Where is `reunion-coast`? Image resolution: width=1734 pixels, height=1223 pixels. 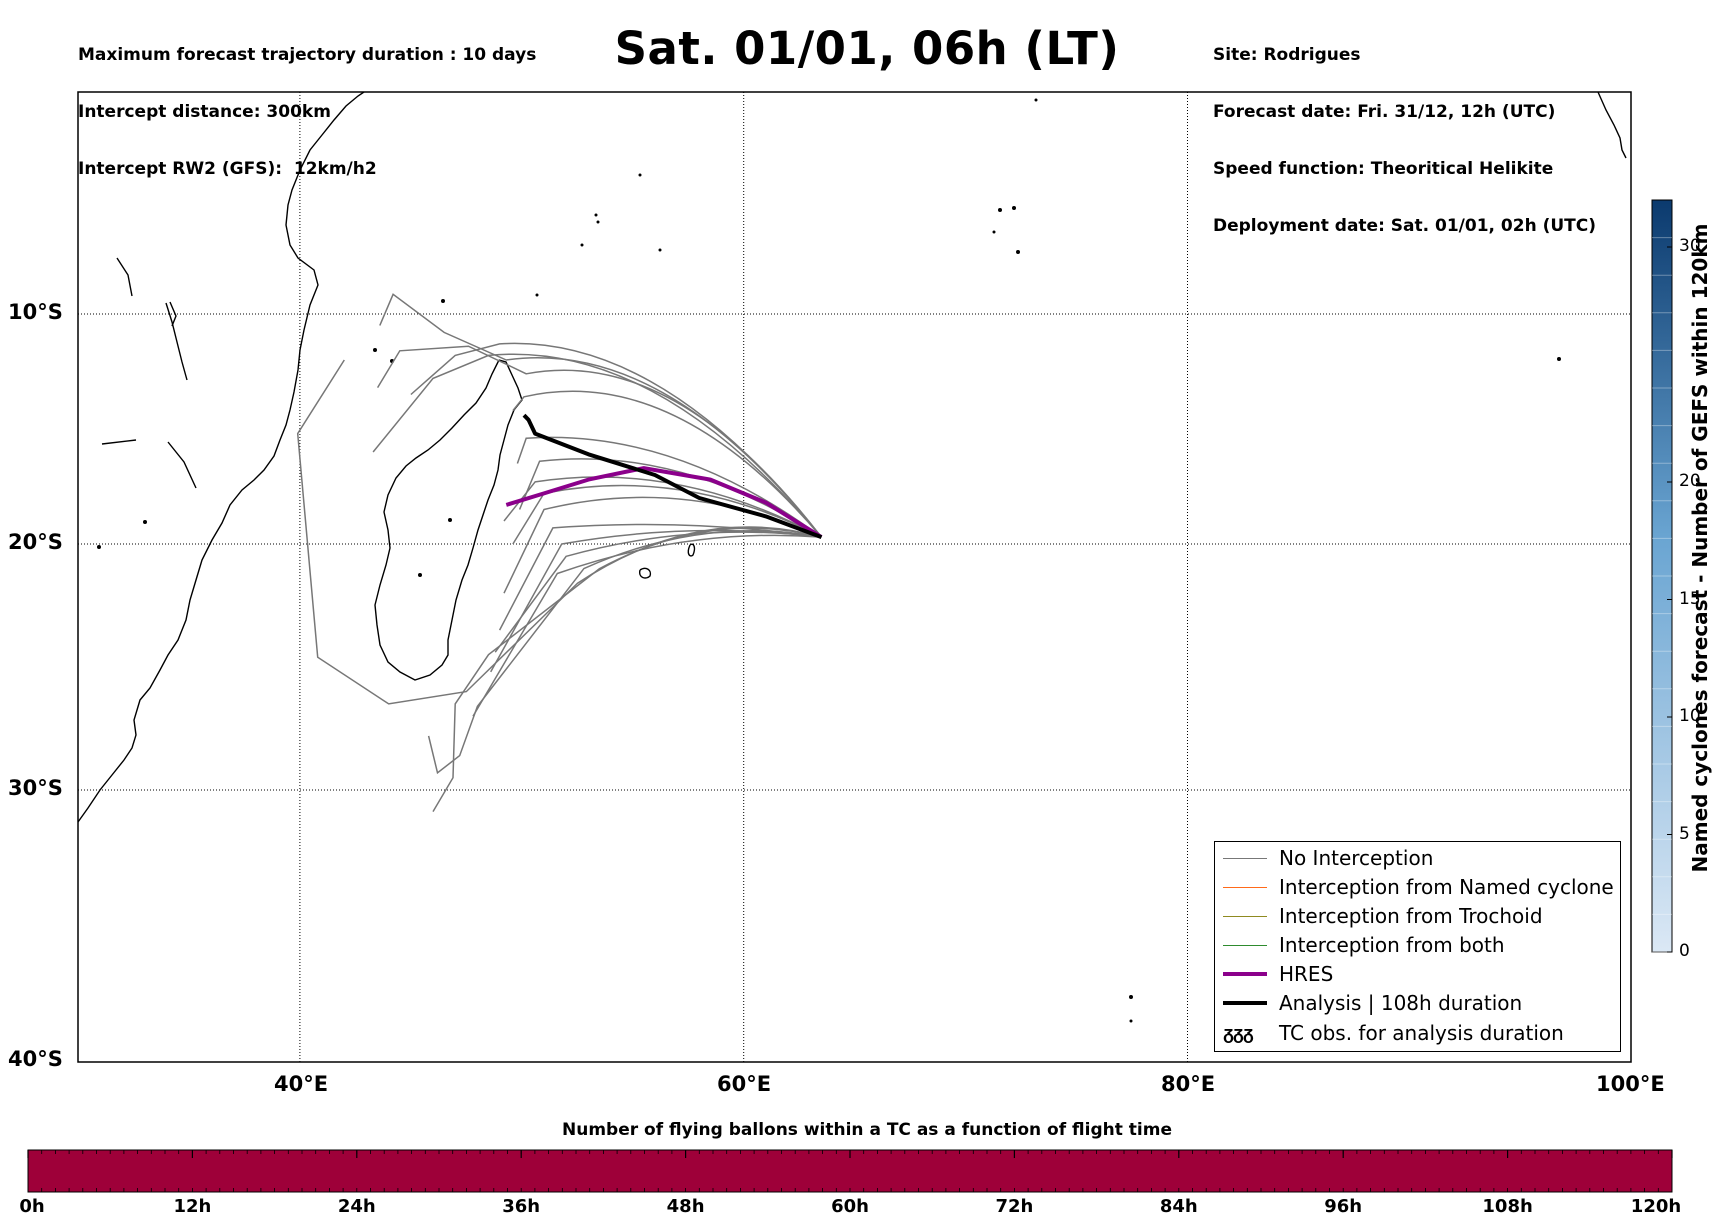 reunion-coast is located at coordinates (645, 573).